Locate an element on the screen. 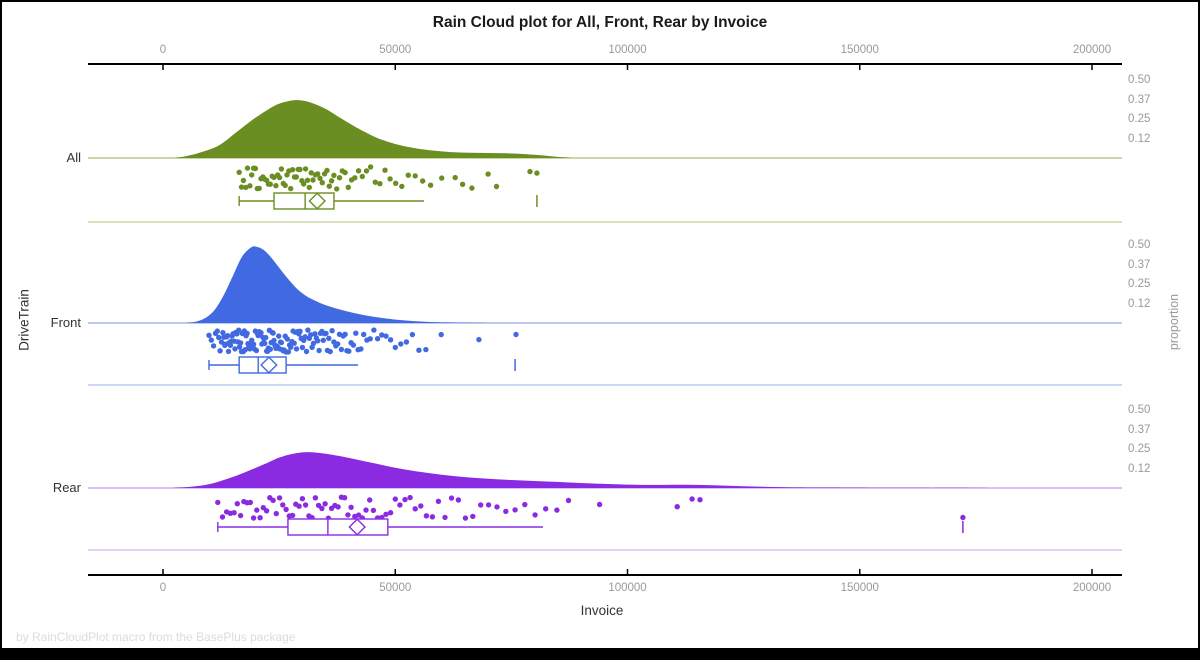 The image size is (1200, 660). category-label-all: All is located at coordinates (73, 157).